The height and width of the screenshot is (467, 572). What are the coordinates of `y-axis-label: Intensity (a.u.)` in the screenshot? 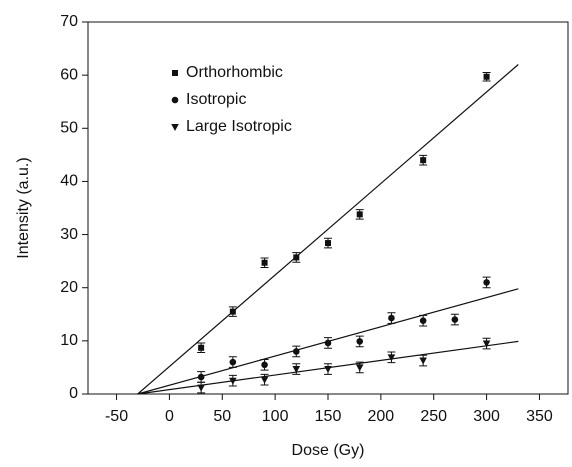 It's located at (23, 207).